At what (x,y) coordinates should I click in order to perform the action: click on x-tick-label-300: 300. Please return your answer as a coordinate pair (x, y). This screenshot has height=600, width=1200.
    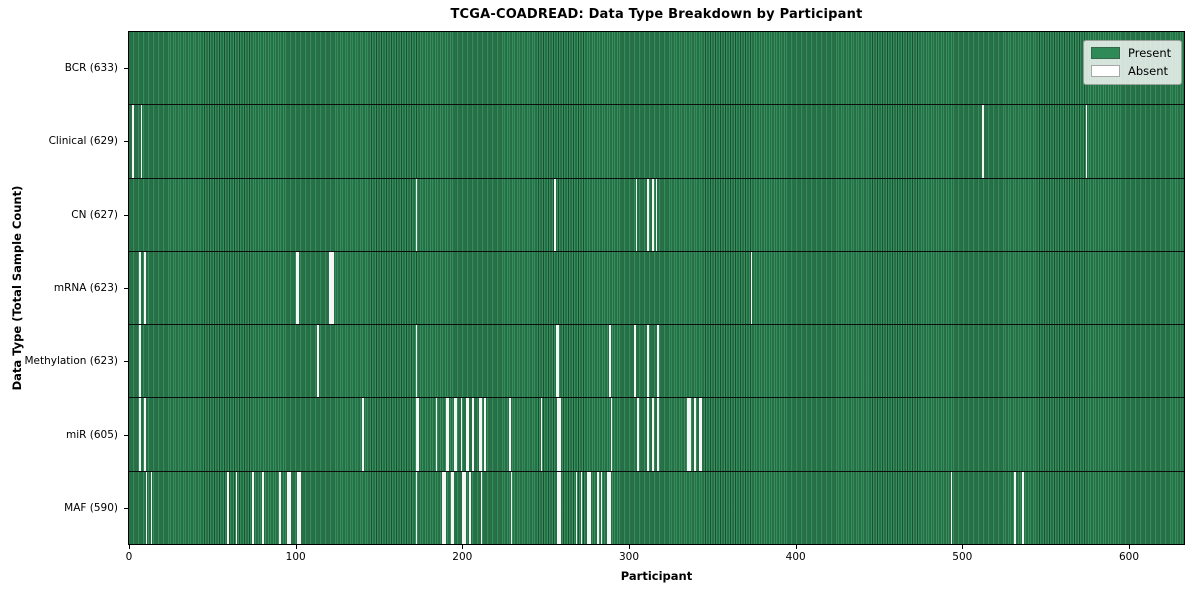
    Looking at the image, I should click on (629, 557).